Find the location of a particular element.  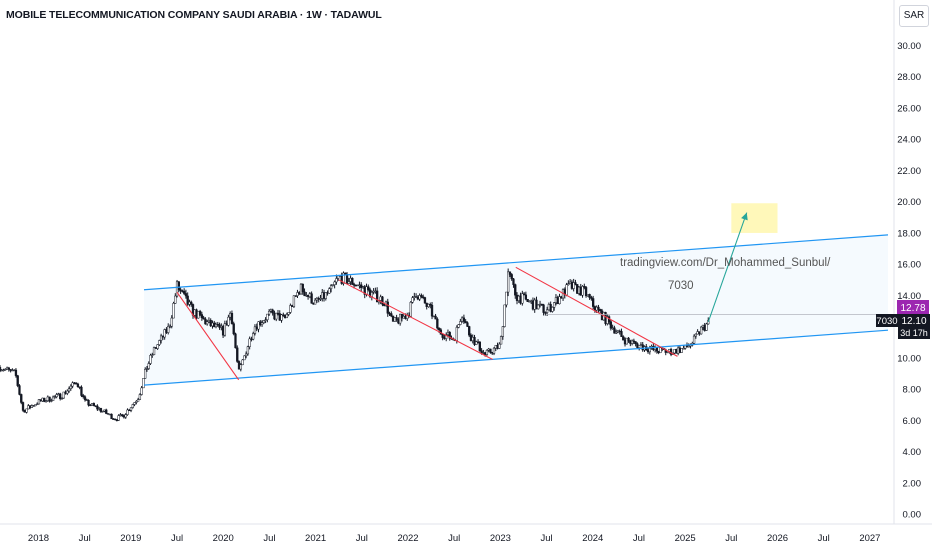

y-tick-label: 16.00 is located at coordinates (909, 265).